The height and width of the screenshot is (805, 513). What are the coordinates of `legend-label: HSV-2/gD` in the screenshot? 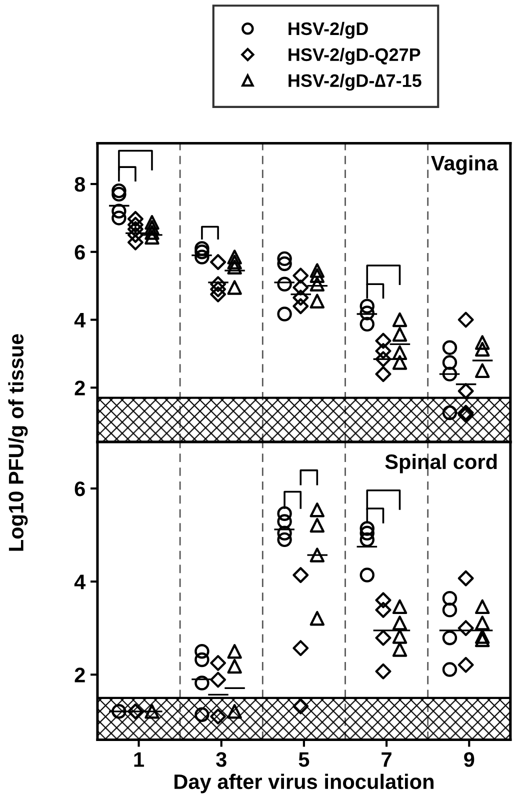 It's located at (328, 30).